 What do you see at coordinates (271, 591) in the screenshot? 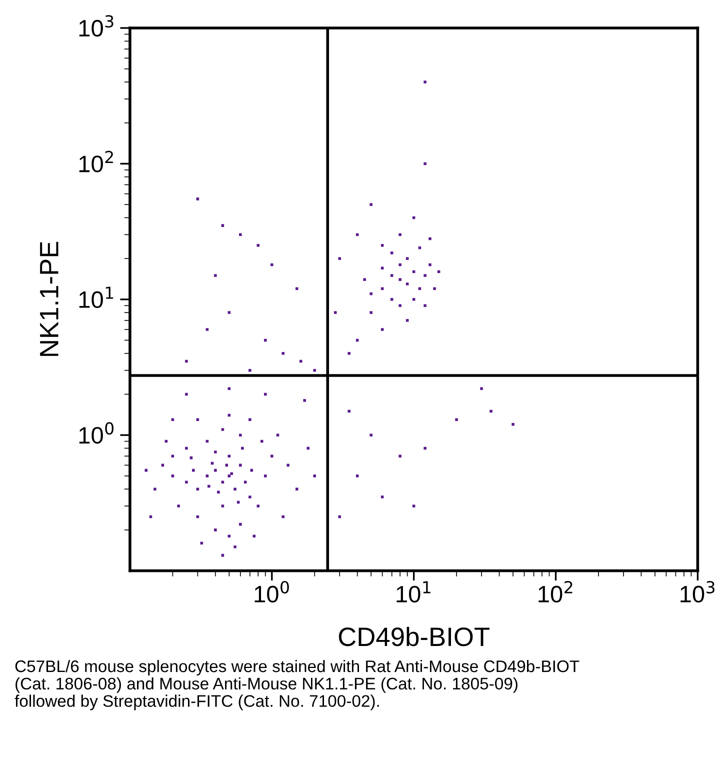
I see `x-tick-label: 10$^{0}$` at bounding box center [271, 591].